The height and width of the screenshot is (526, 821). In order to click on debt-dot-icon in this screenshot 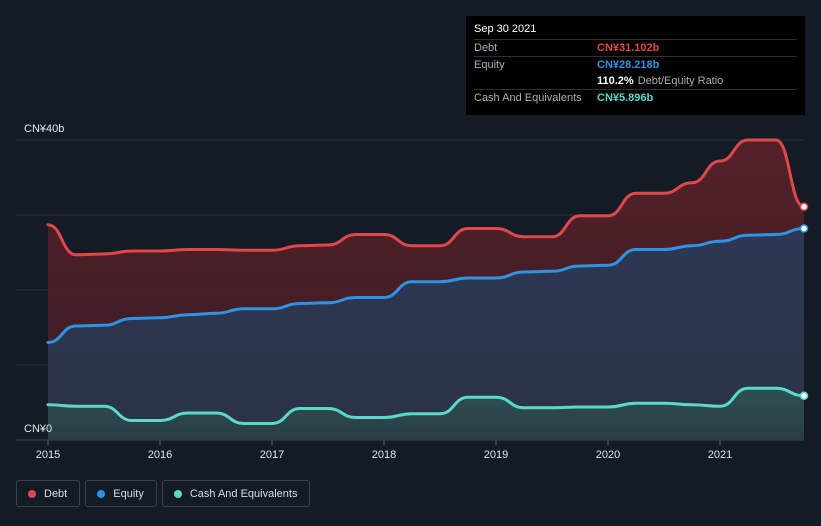, I will do `click(32, 493)`.